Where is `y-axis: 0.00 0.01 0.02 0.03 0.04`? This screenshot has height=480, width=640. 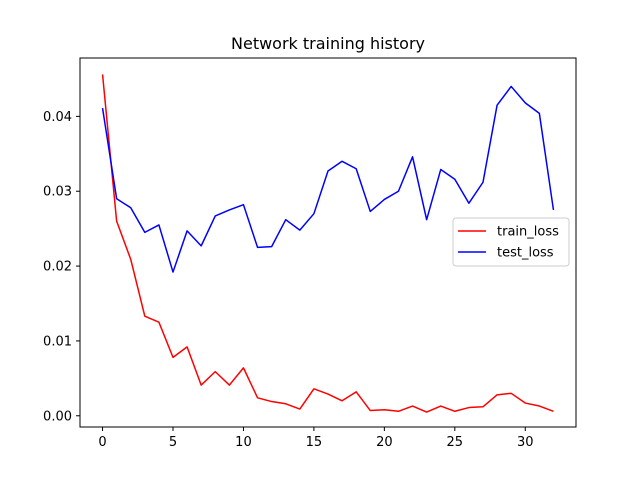
y-axis: 0.00 0.01 0.02 0.03 0.04 is located at coordinates (61, 267).